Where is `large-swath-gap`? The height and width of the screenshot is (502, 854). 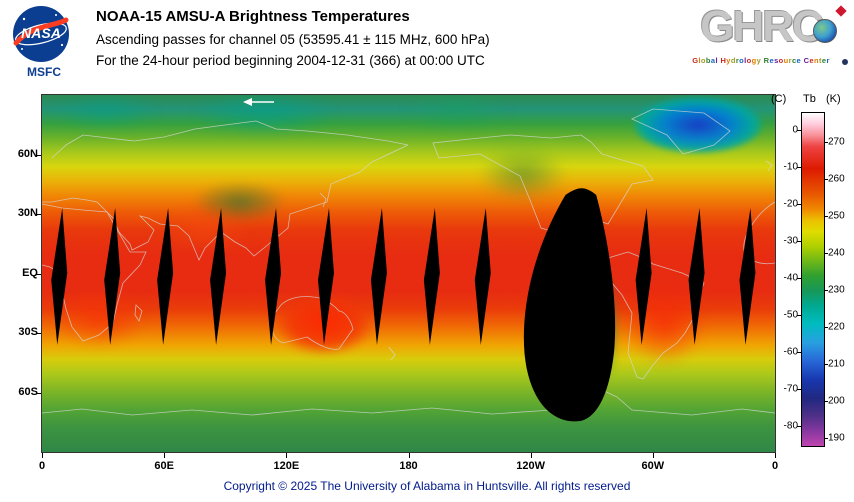 large-swath-gap is located at coordinates (569, 305).